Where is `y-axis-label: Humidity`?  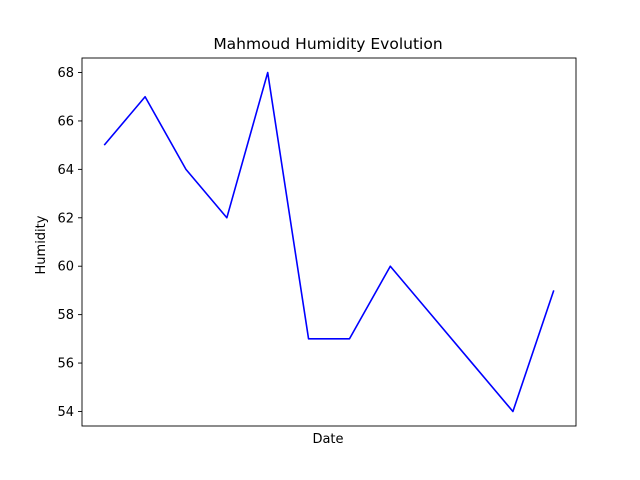 y-axis-label: Humidity is located at coordinates (41, 244).